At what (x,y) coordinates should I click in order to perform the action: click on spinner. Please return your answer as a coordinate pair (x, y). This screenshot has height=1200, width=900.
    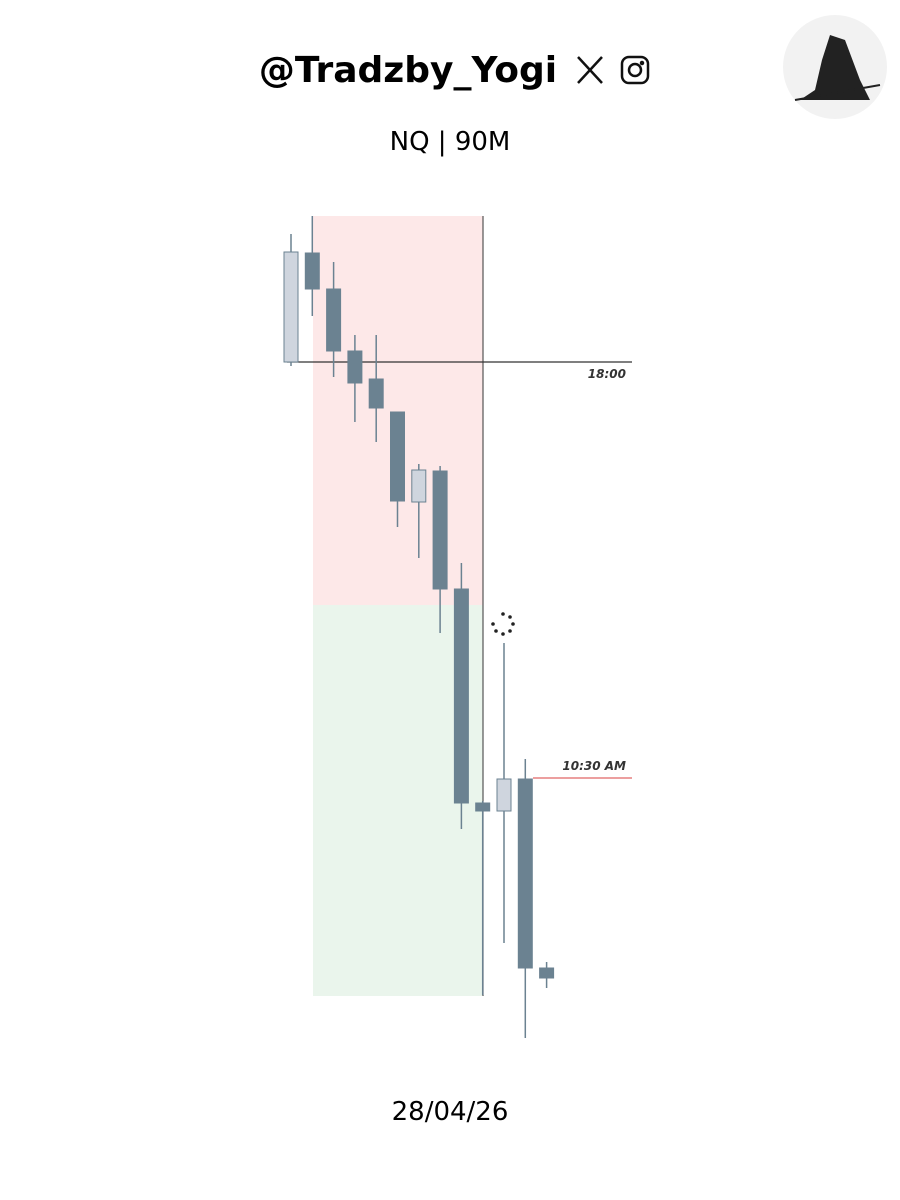
    Looking at the image, I should click on (503, 624).